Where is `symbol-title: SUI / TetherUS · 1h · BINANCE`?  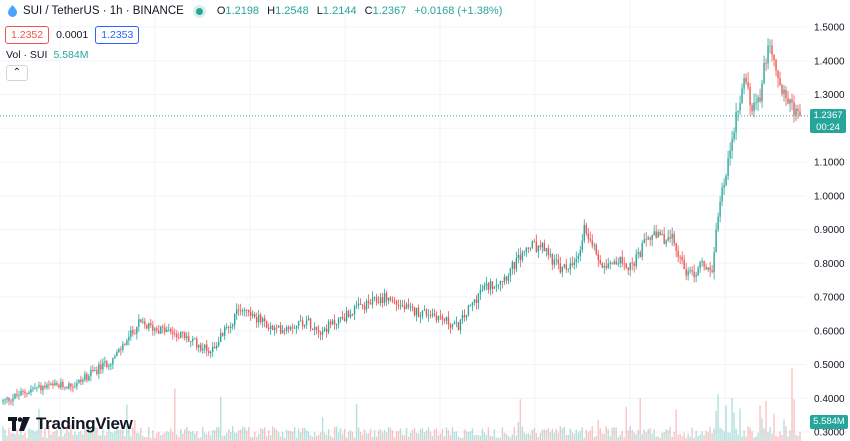
symbol-title: SUI / TetherUS · 1h · BINANCE is located at coordinates (103, 11).